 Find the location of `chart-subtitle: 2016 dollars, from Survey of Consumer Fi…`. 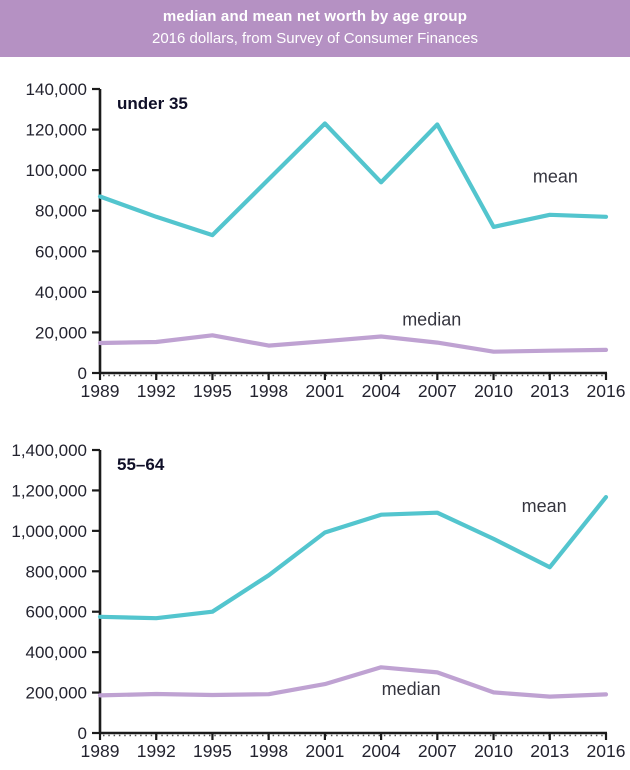

chart-subtitle: 2016 dollars, from Survey of Consumer Fi… is located at coordinates (315, 38).